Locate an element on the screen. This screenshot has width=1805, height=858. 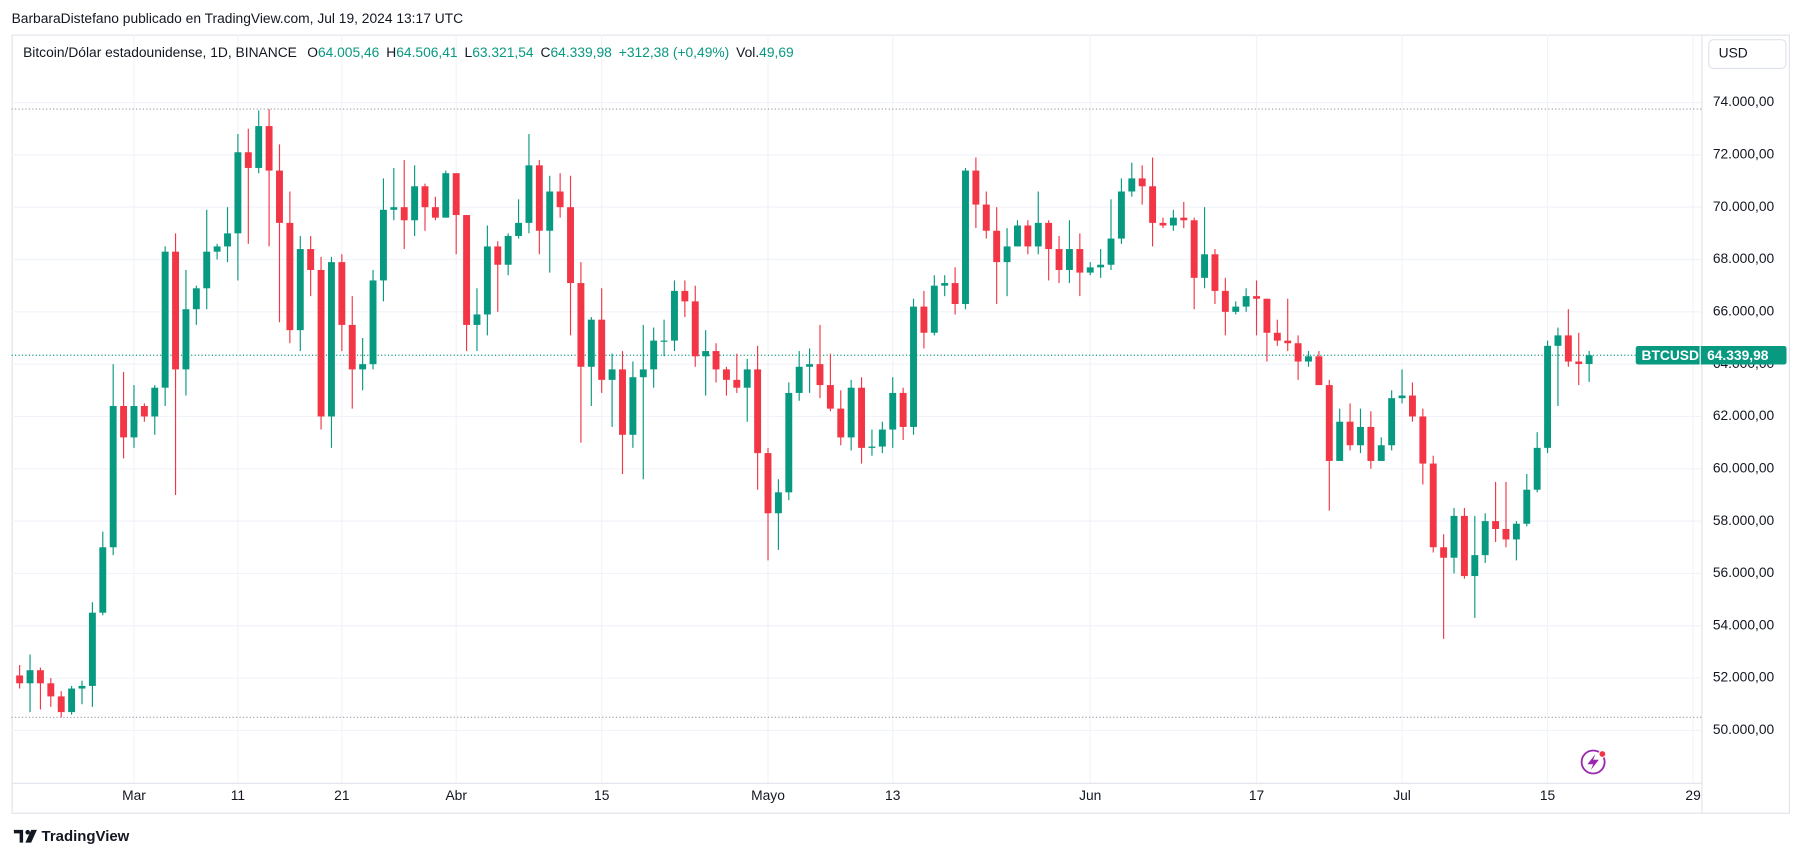
legend-key: O is located at coordinates (312, 52).